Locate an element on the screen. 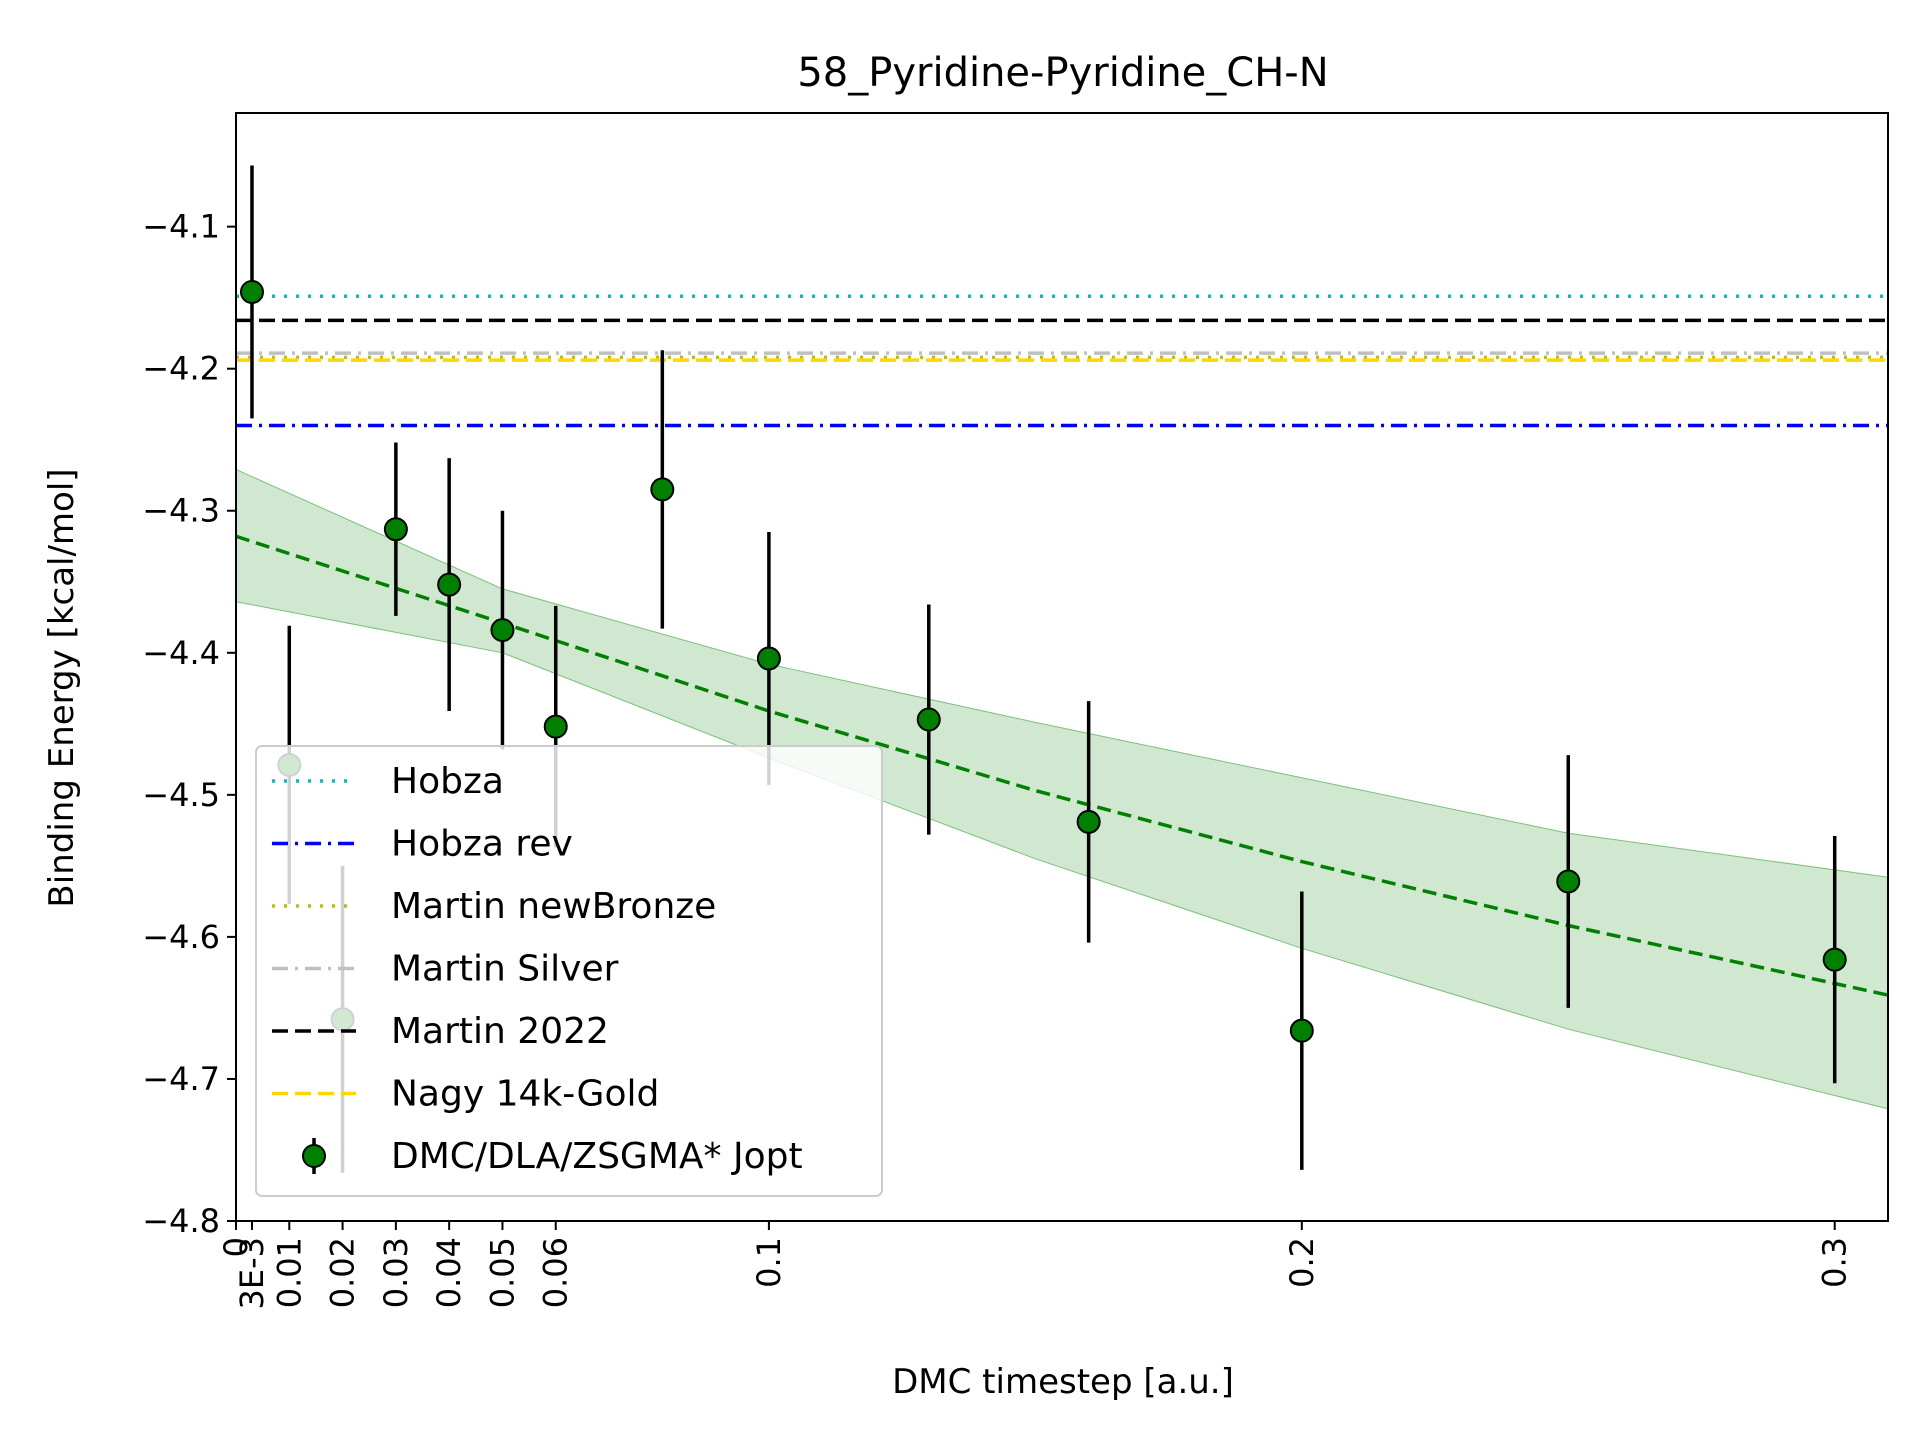 This screenshot has height=1440, width=1920. y-axis-label: Binding Energy [kcal/mol] is located at coordinates (62, 687).